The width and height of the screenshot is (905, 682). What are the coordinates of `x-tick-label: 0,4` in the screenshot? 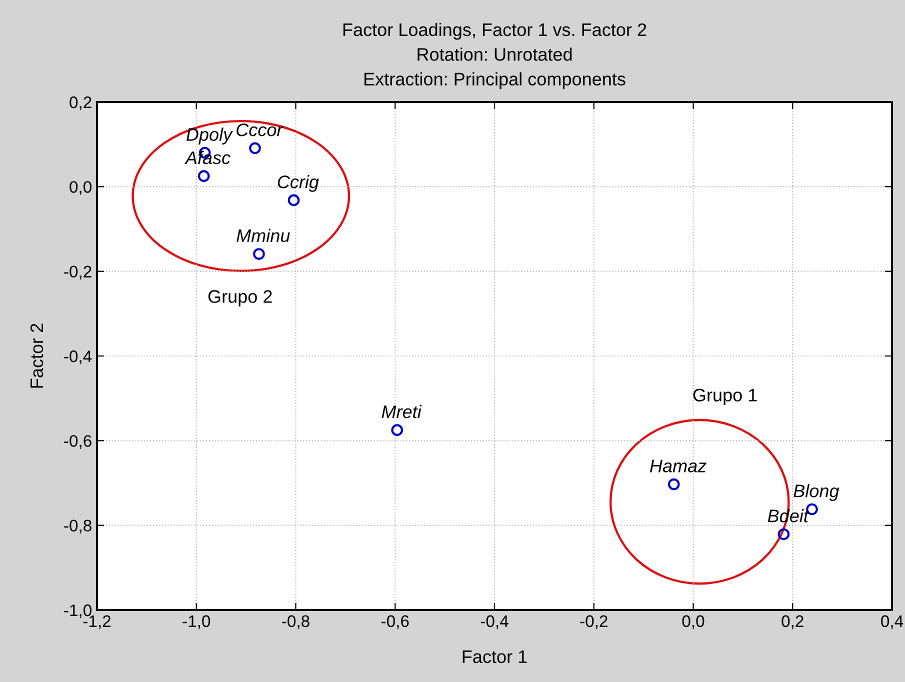 It's located at (892, 622).